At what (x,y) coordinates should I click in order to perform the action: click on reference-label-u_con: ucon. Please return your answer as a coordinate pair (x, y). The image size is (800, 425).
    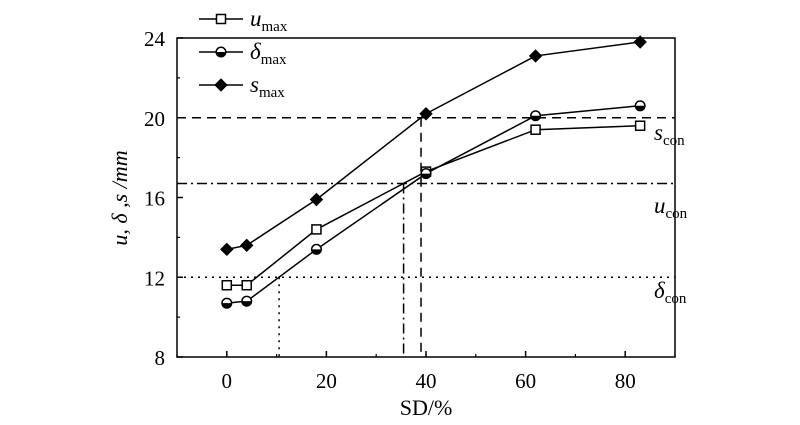
    Looking at the image, I should click on (671, 207).